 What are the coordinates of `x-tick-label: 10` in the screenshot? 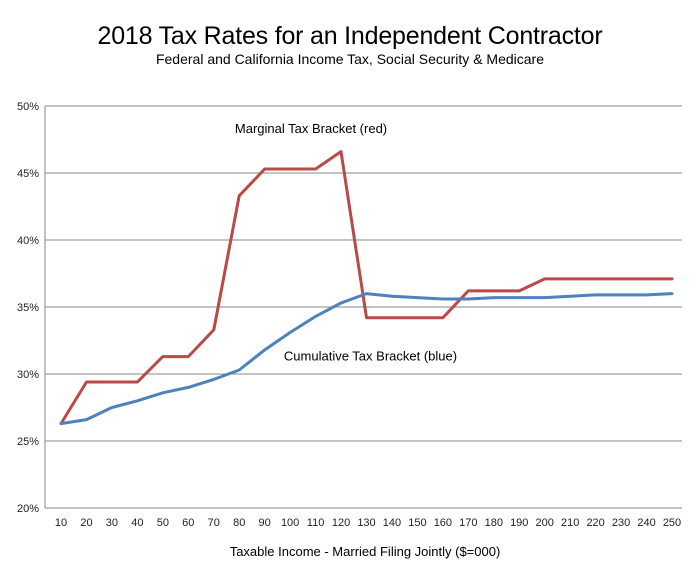 It's located at (61, 523).